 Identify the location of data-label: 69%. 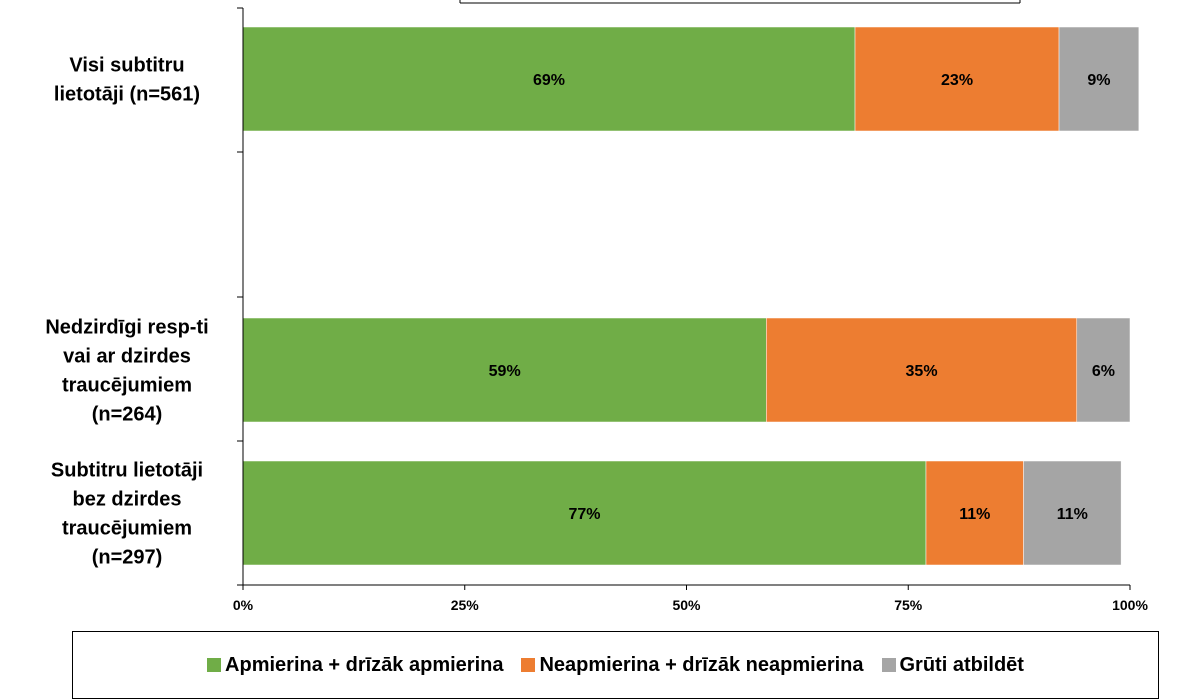
(549, 80).